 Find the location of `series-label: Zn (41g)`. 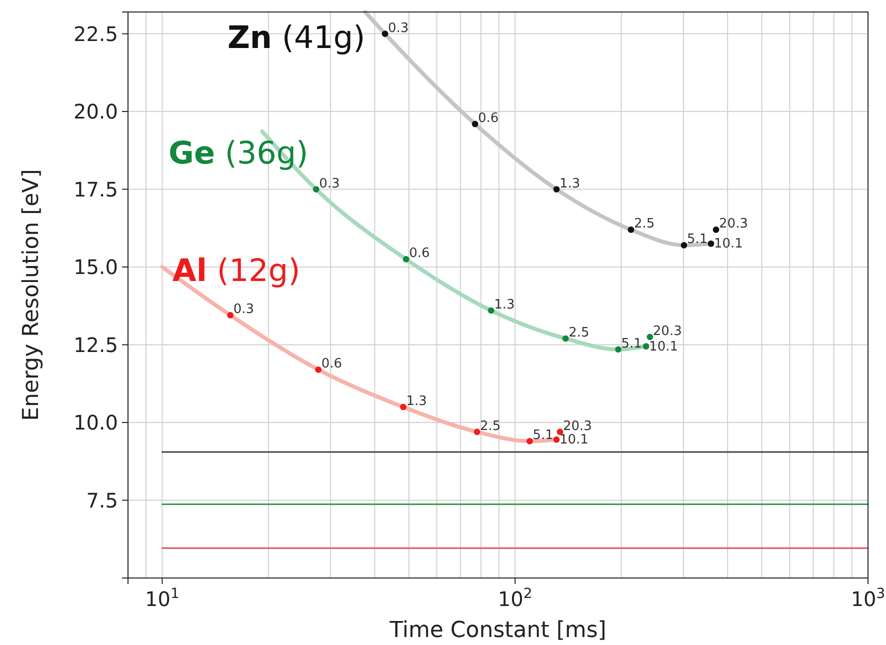

series-label: Zn (41g) is located at coordinates (296, 38).